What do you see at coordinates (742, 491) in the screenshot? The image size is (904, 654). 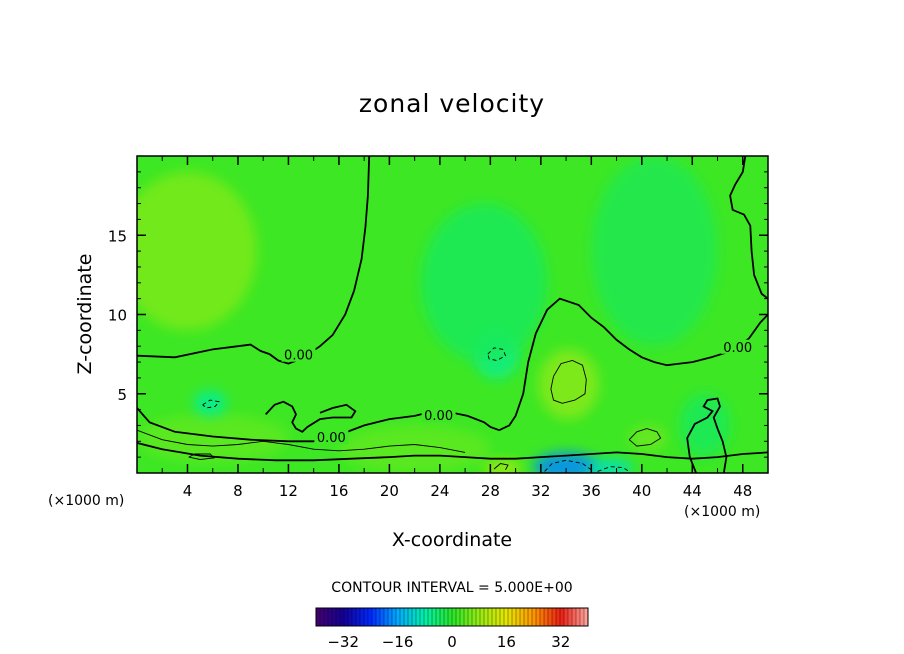 I see `x-tick-label: 48` at bounding box center [742, 491].